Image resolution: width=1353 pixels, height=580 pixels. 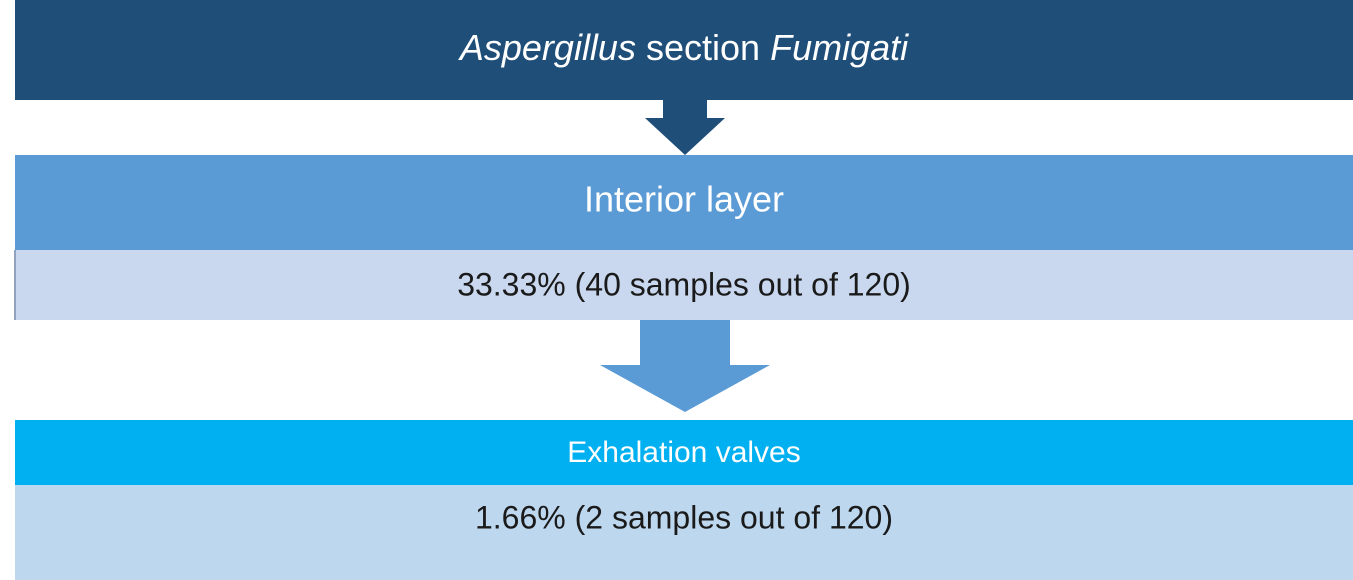 I want to click on stage-box, so click(x=684, y=452).